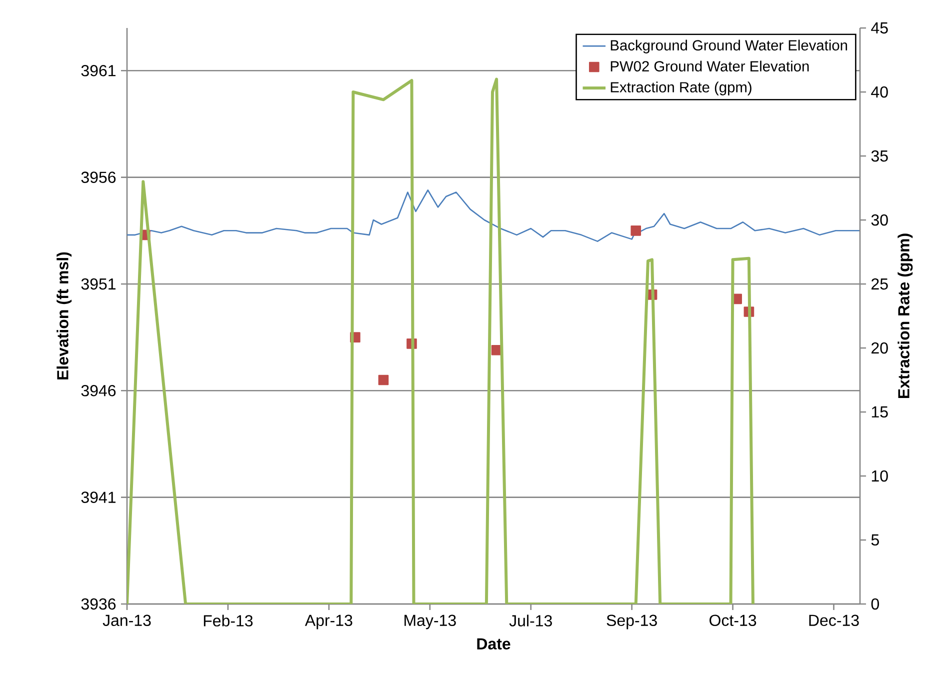  Describe the element at coordinates (328, 622) in the screenshot. I see `x-tick-label: Apr-13` at that location.